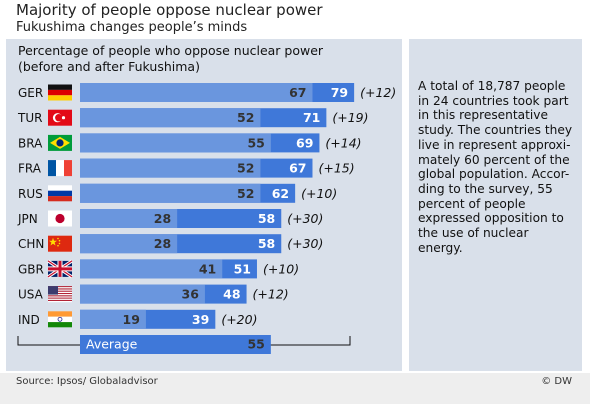  I want to click on bar-before-label: 19, so click(131, 319).